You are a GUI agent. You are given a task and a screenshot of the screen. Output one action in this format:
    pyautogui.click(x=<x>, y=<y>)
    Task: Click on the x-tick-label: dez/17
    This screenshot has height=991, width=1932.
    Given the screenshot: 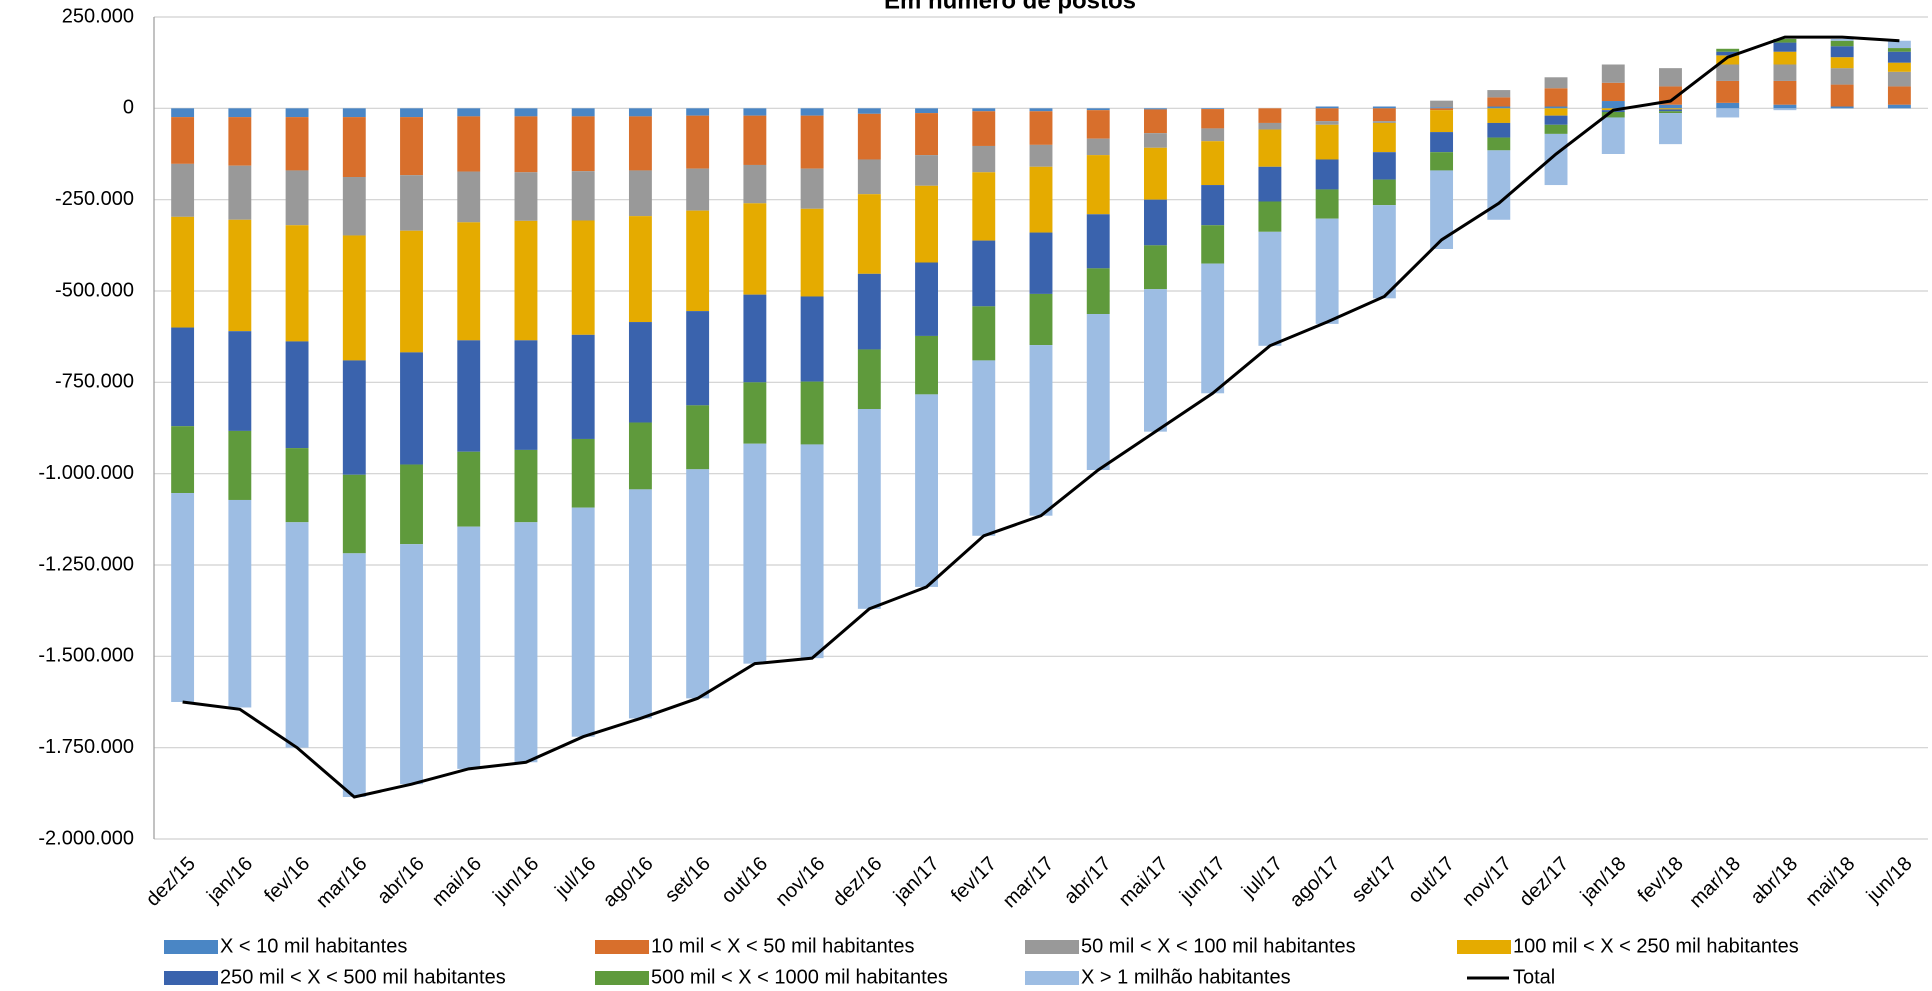 What is the action you would take?
    pyautogui.click(x=1544, y=882)
    